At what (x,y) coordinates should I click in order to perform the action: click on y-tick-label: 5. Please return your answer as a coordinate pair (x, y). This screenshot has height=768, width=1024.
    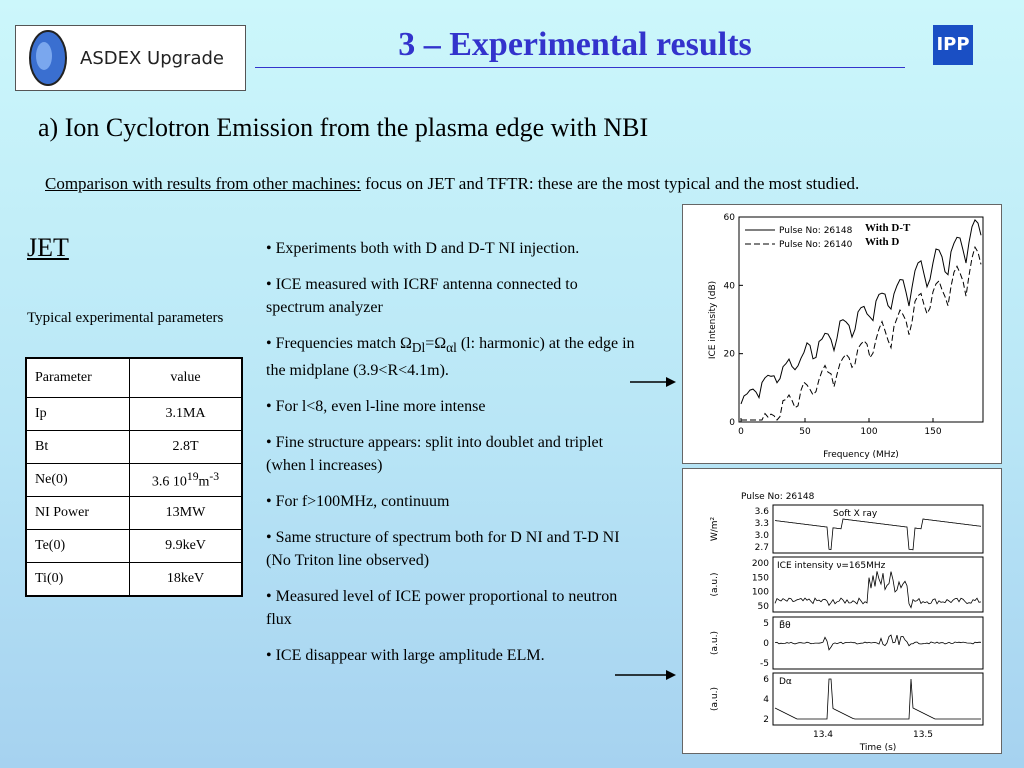
    Looking at the image, I should click on (766, 624).